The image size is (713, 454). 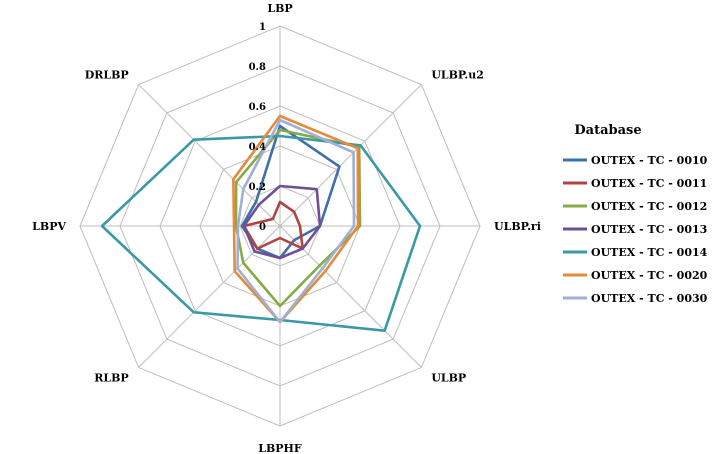 I want to click on axis-label: RLBP, so click(x=111, y=377).